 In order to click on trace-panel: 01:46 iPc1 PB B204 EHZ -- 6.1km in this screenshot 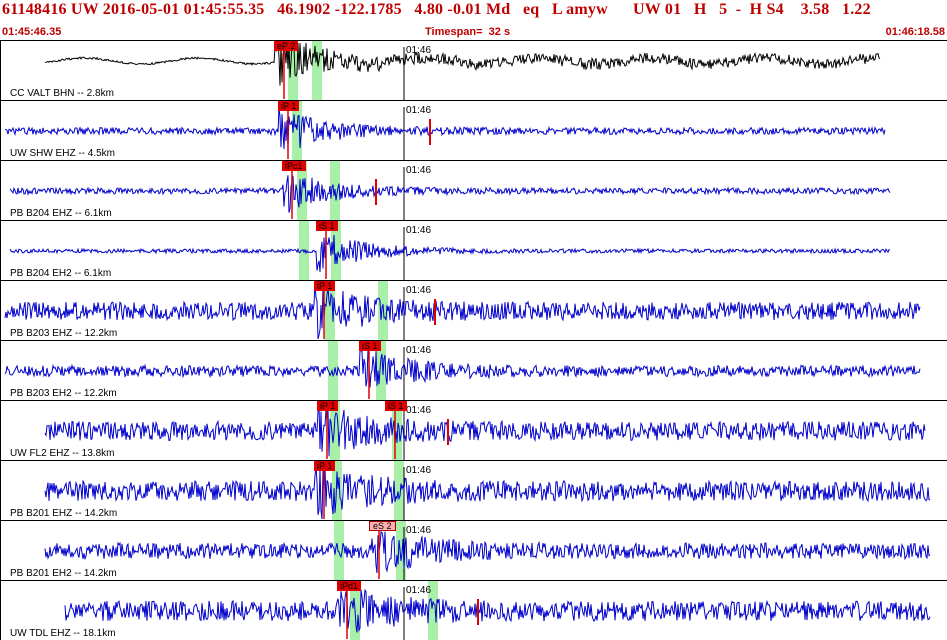, I will do `click(473, 190)`.